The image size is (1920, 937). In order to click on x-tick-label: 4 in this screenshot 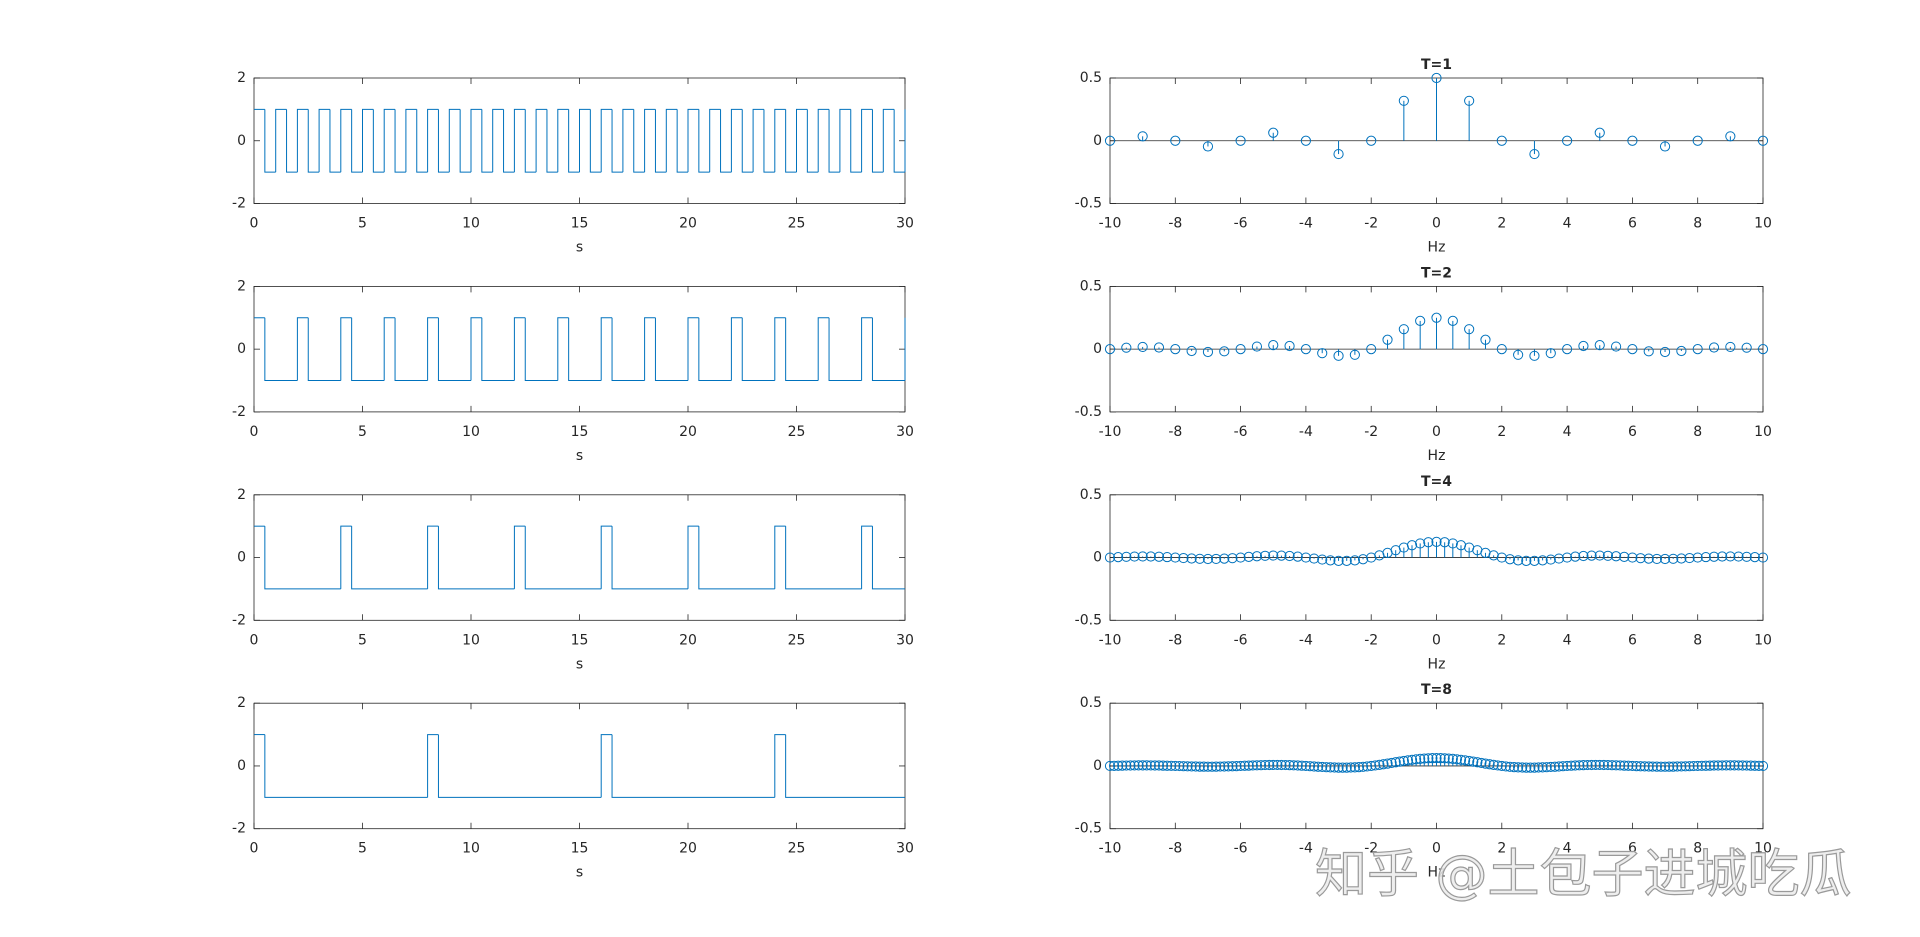, I will do `click(1567, 432)`.